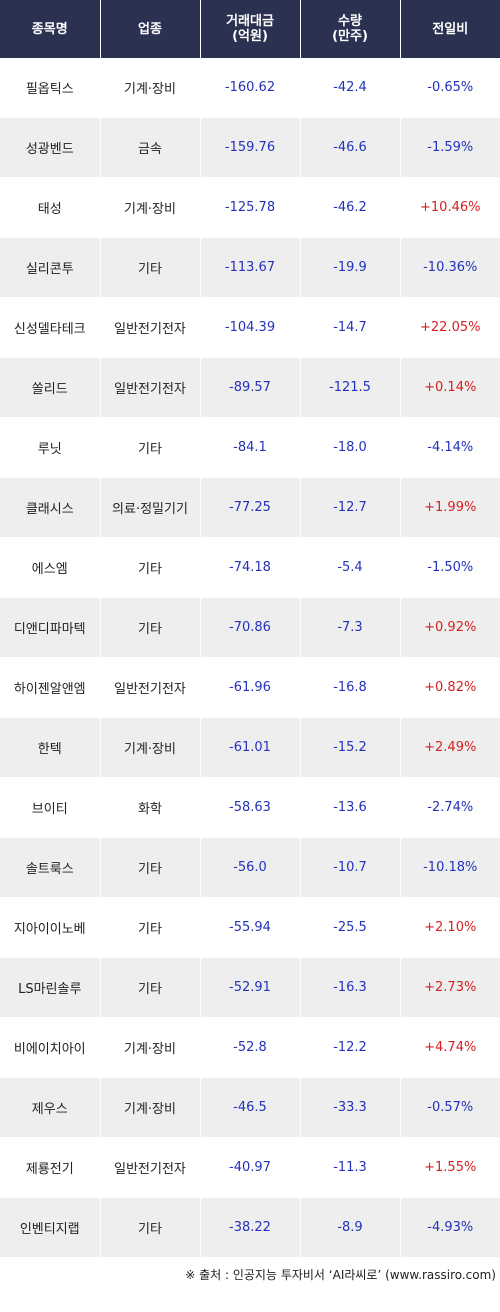  Describe the element at coordinates (450, 507) in the screenshot. I see `change-cell: +1.99%` at that location.